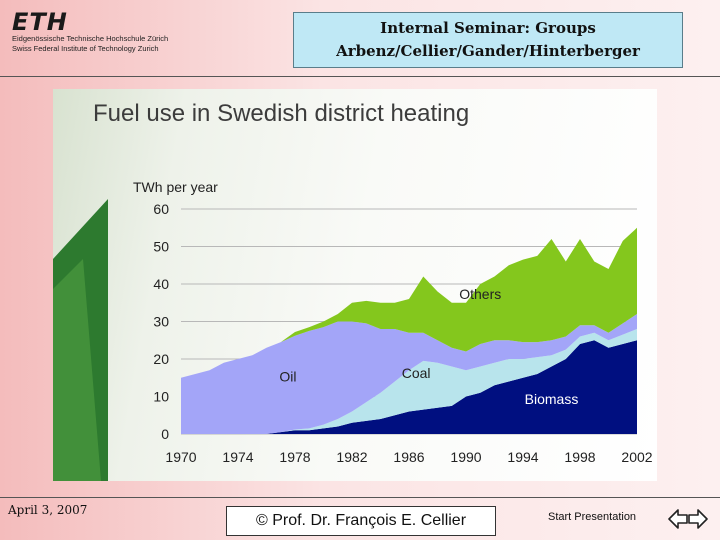  I want to click on y-tick-30: 30, so click(161, 322).